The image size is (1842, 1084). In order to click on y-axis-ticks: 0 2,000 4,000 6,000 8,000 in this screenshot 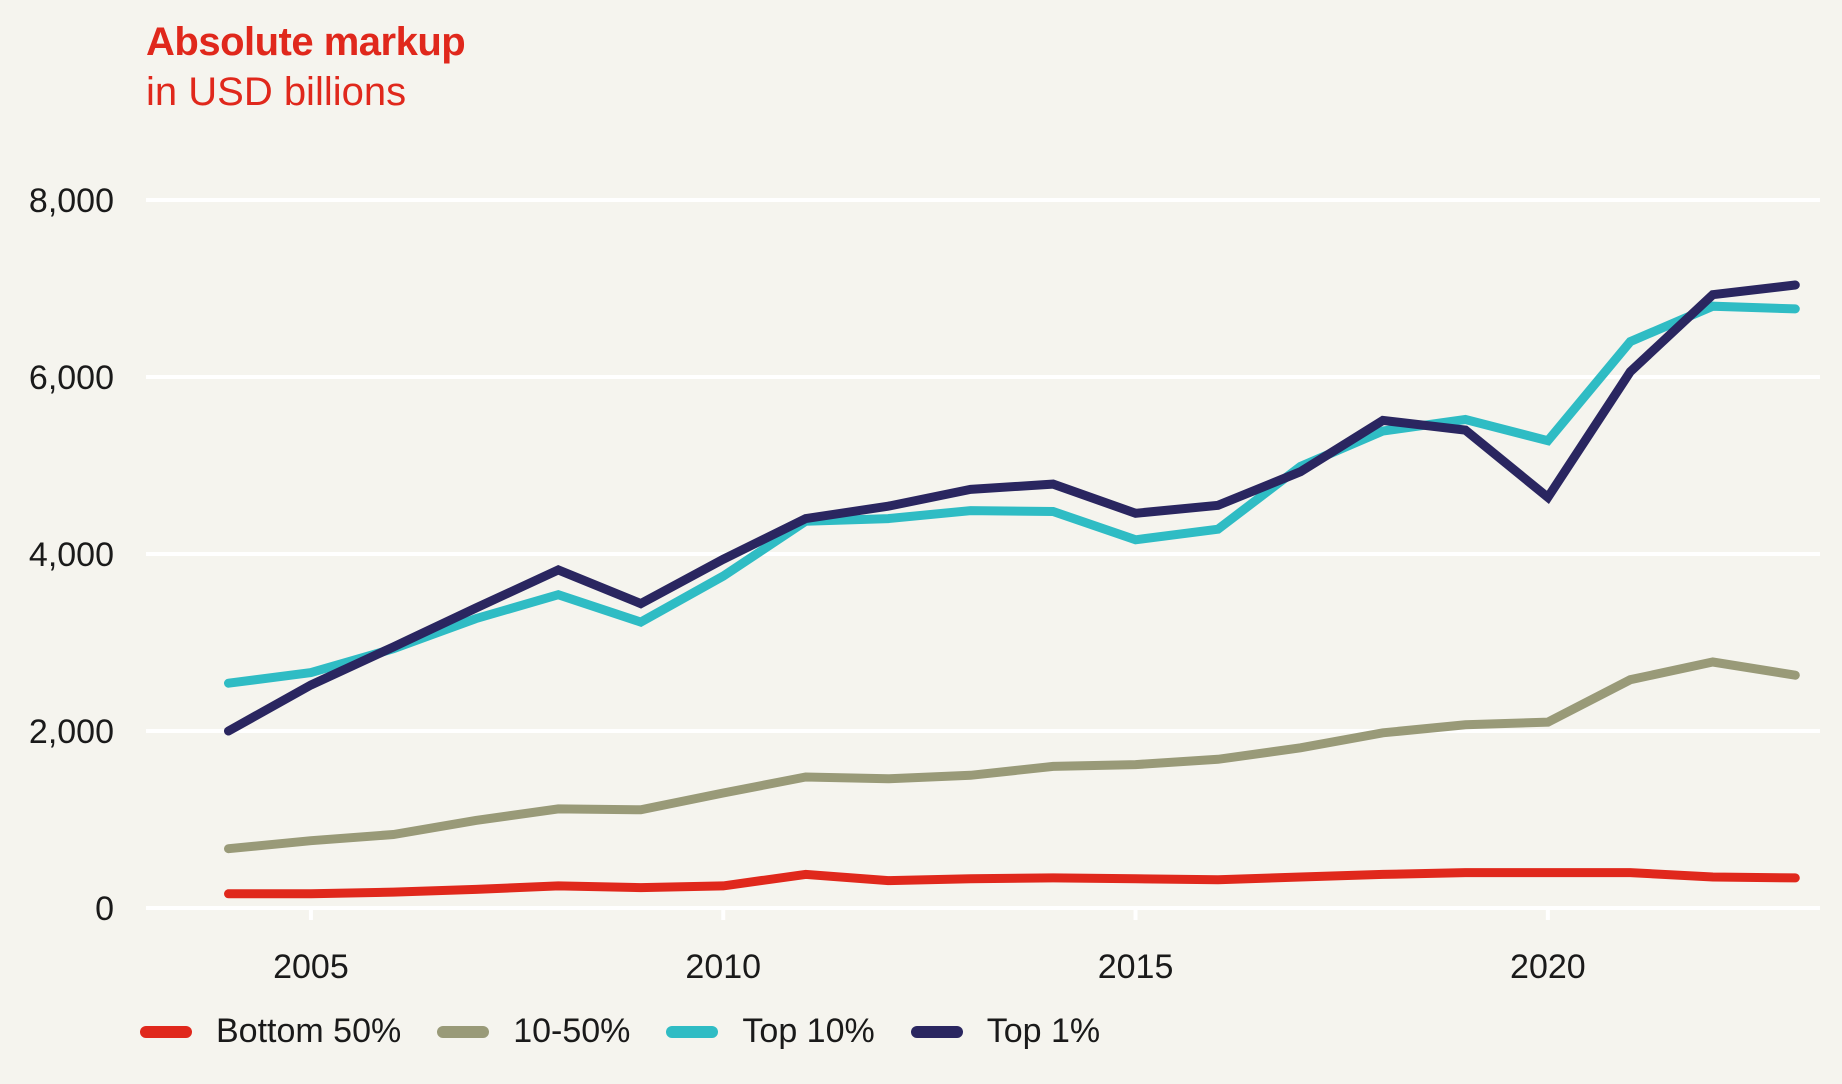, I will do `click(71, 555)`.